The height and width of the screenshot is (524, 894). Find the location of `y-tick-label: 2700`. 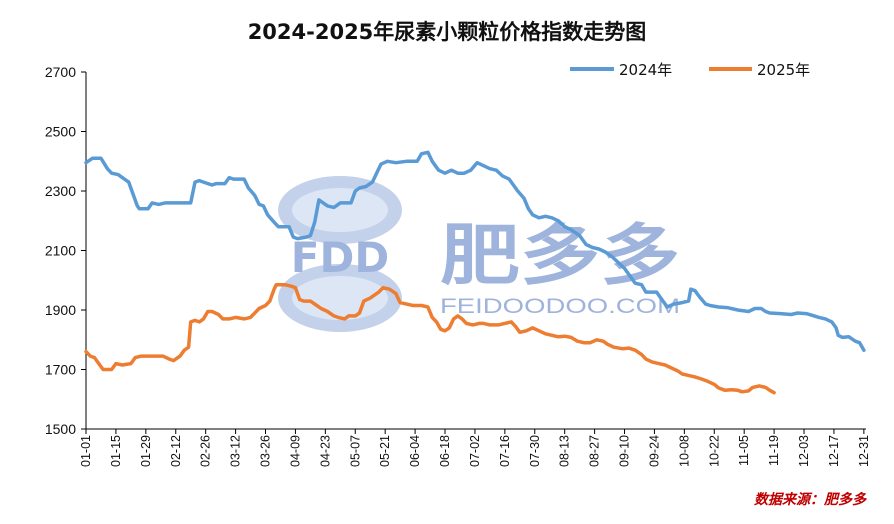

y-tick-label: 2700 is located at coordinates (60, 72).